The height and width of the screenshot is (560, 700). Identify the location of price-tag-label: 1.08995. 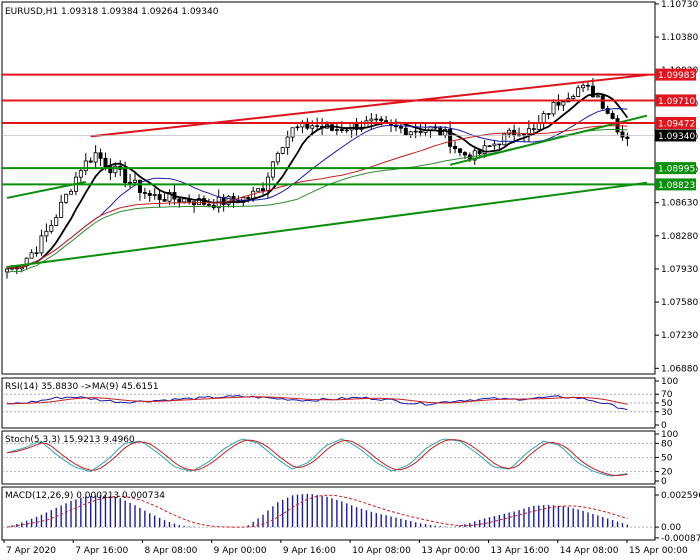
(676, 170).